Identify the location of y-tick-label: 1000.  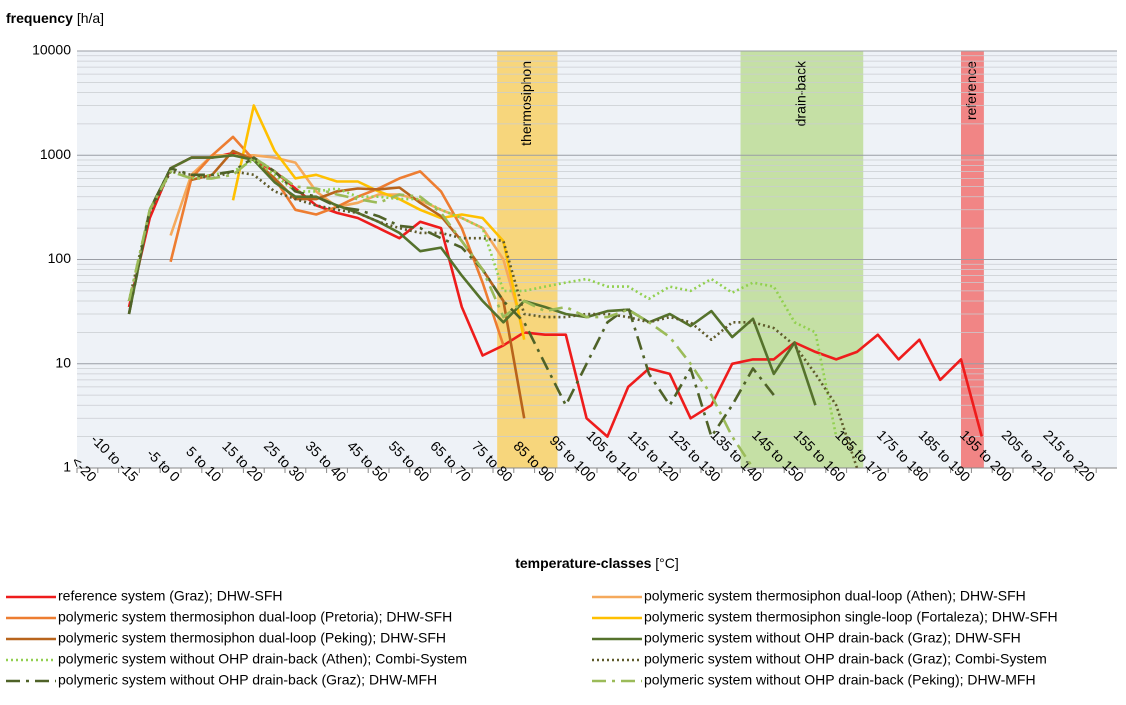
(55, 154).